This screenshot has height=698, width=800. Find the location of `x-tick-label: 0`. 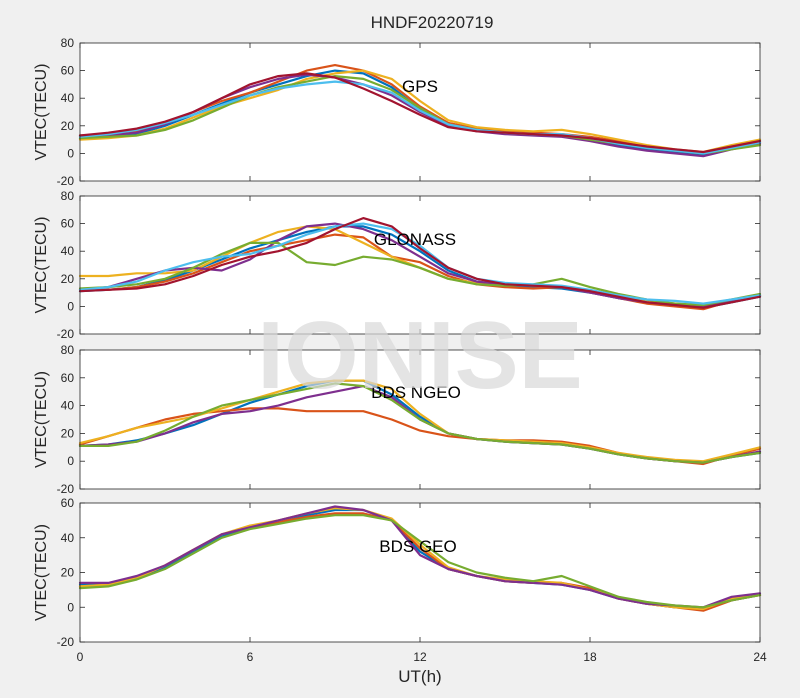

x-tick-label: 0 is located at coordinates (80, 657).